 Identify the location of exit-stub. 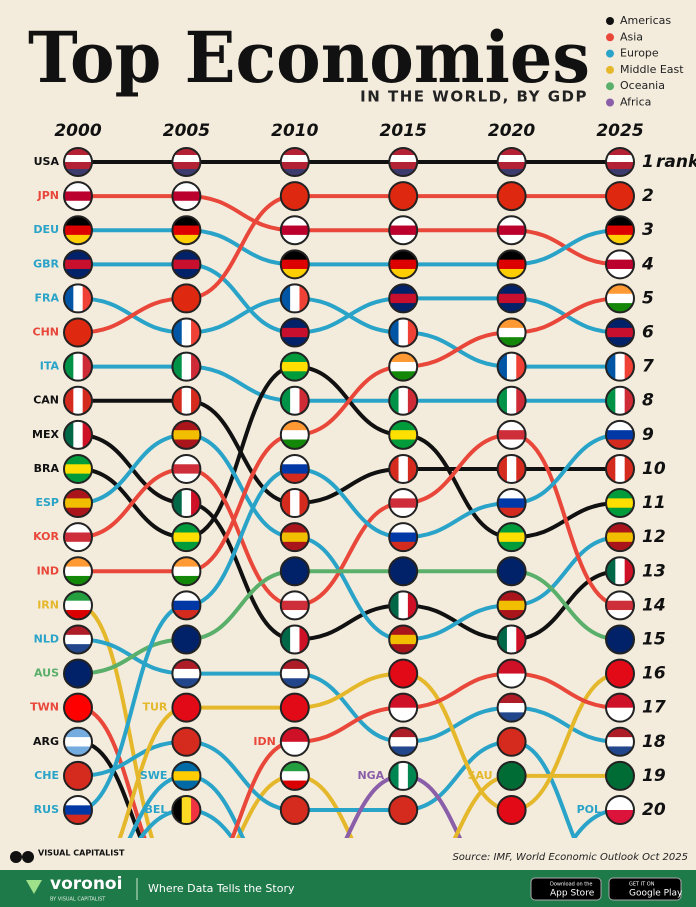
(216, 805).